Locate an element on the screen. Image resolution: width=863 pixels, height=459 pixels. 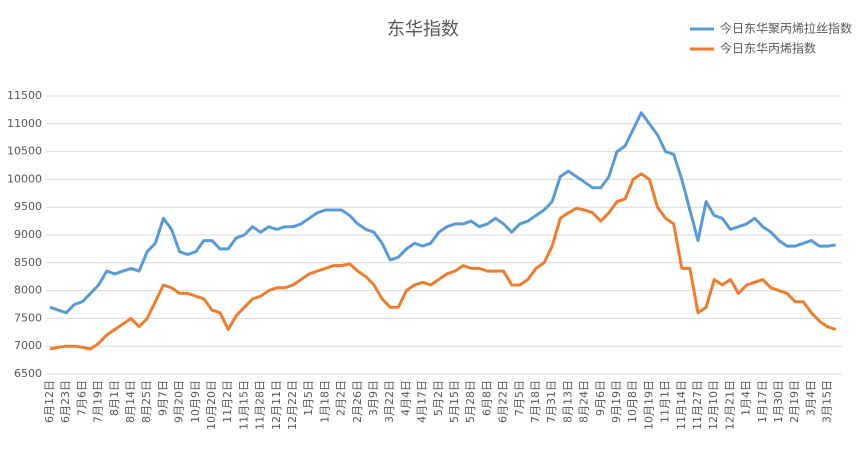
x-tick-label: 9月20日 is located at coordinates (179, 401).